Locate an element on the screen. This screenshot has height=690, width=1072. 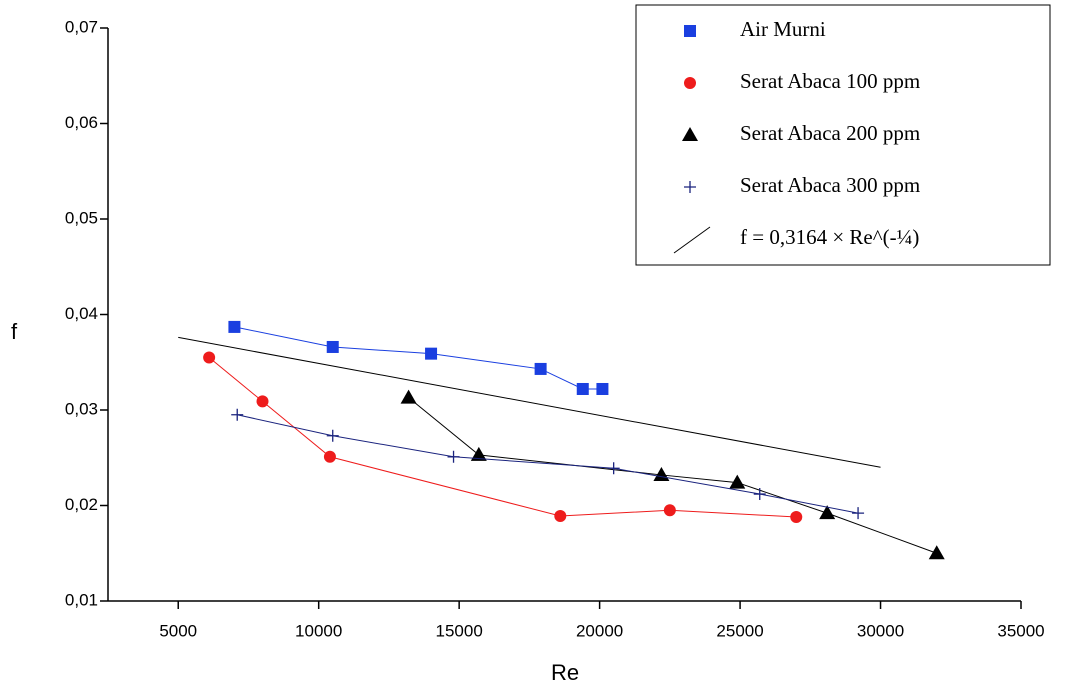
legend-label: Serat Abaca 300 ppm is located at coordinates (830, 185).